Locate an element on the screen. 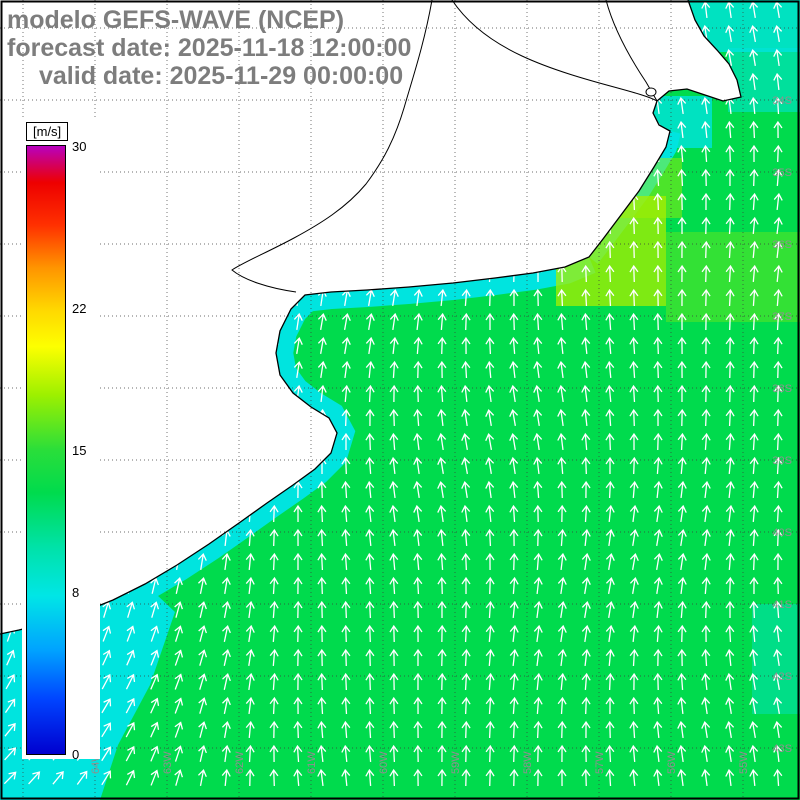  colorbar: [m/s] 30 22 15 8 0 is located at coordinates (61, 441).